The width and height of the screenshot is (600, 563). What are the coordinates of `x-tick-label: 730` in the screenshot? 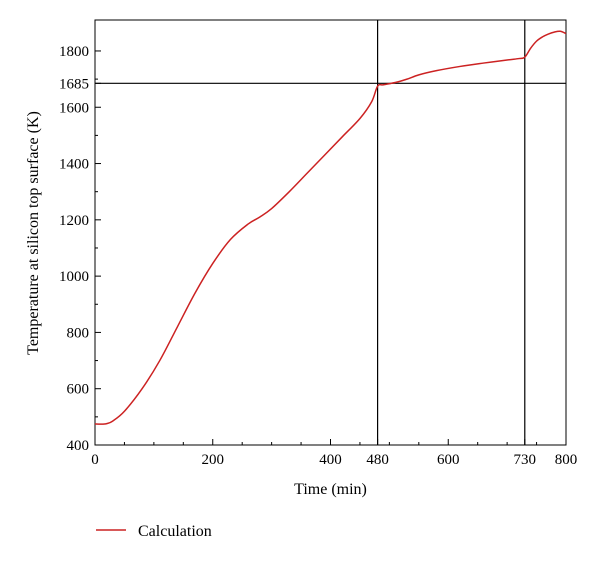 It's located at (525, 460).